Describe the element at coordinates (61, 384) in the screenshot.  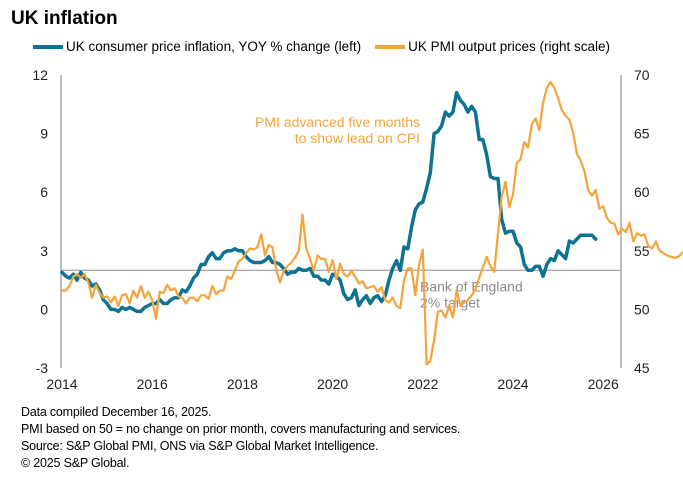
I see `x-tick-label: 2014` at that location.